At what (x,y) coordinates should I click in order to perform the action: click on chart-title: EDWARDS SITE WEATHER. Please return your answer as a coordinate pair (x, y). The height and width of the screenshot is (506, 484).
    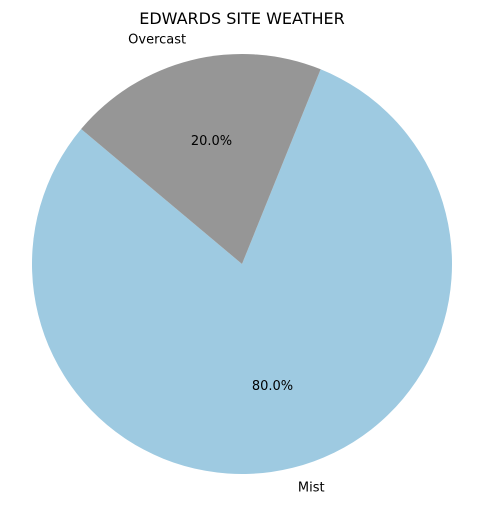
    Looking at the image, I should click on (242, 18).